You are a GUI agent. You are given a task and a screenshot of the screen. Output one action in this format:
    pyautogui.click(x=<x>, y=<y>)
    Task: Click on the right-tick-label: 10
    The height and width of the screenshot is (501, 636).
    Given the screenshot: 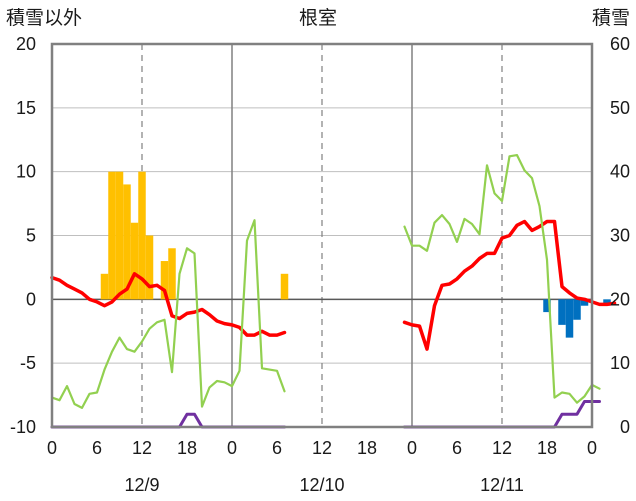 What is the action you would take?
    pyautogui.click(x=620, y=363)
    